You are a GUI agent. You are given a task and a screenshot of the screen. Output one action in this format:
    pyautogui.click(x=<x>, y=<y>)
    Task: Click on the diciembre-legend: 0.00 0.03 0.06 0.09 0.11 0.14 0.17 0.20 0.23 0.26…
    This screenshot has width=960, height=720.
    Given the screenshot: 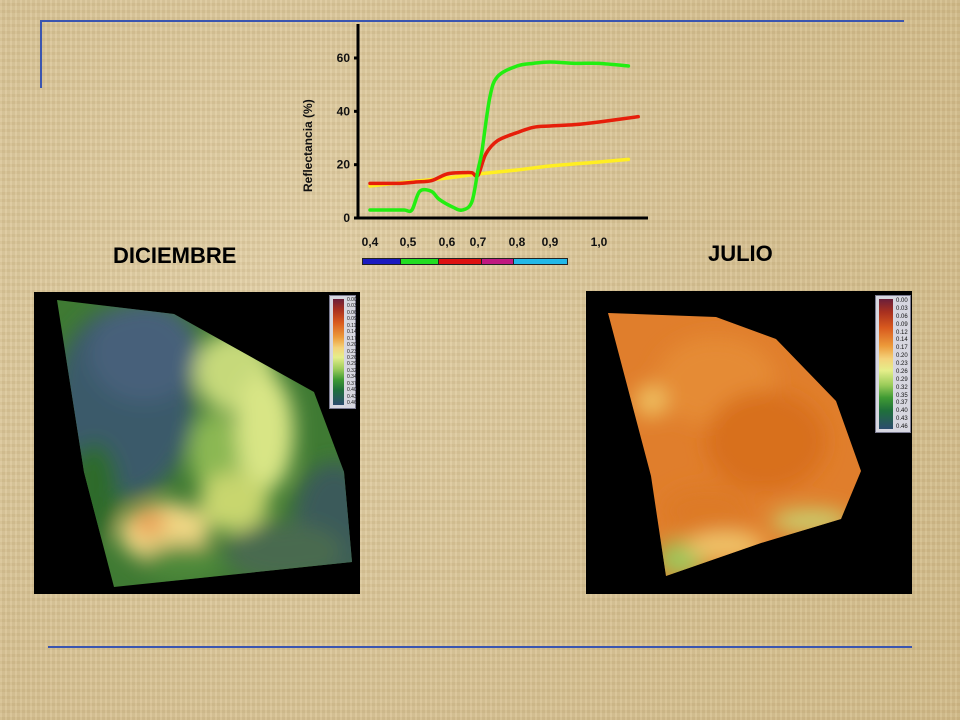 What is the action you would take?
    pyautogui.click(x=343, y=352)
    